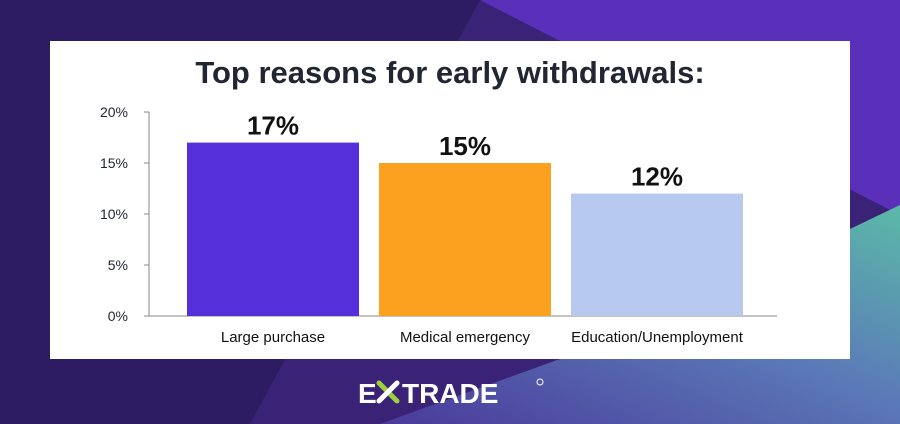  Describe the element at coordinates (114, 214) in the screenshot. I see `y-tick-label: 10%` at that location.